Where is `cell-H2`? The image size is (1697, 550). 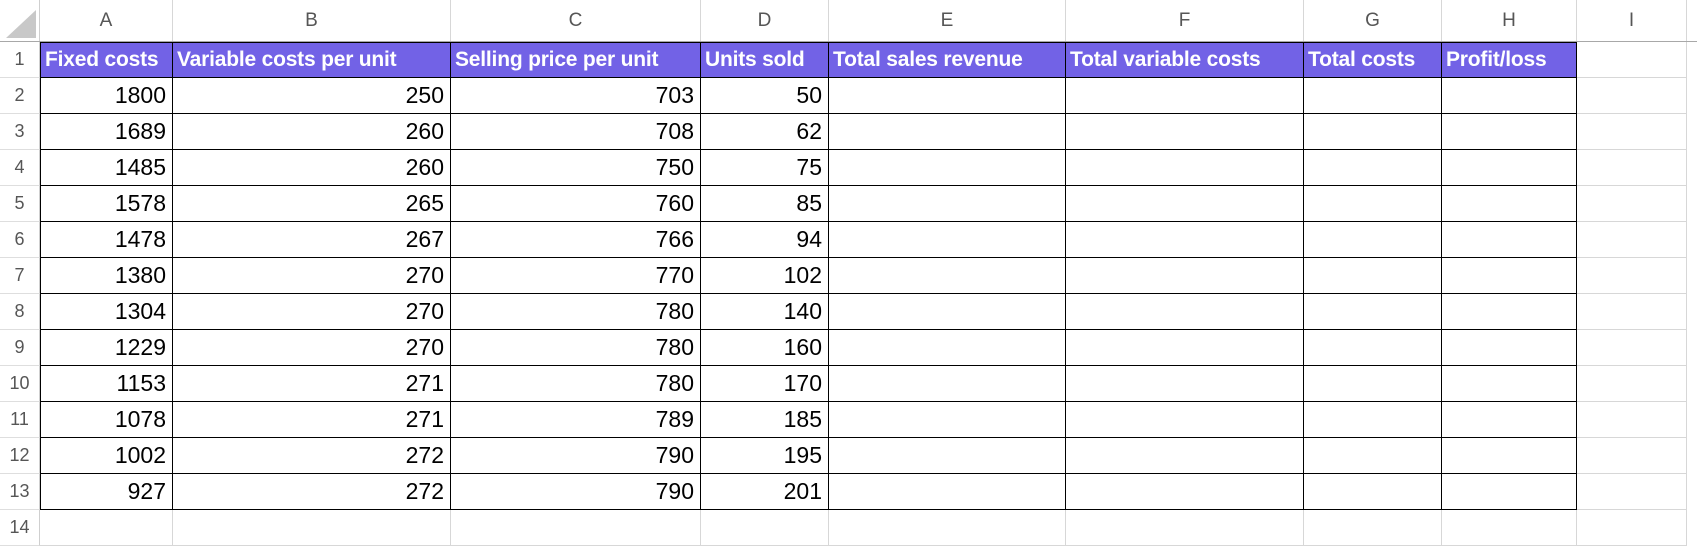 cell-H2 is located at coordinates (1509, 96).